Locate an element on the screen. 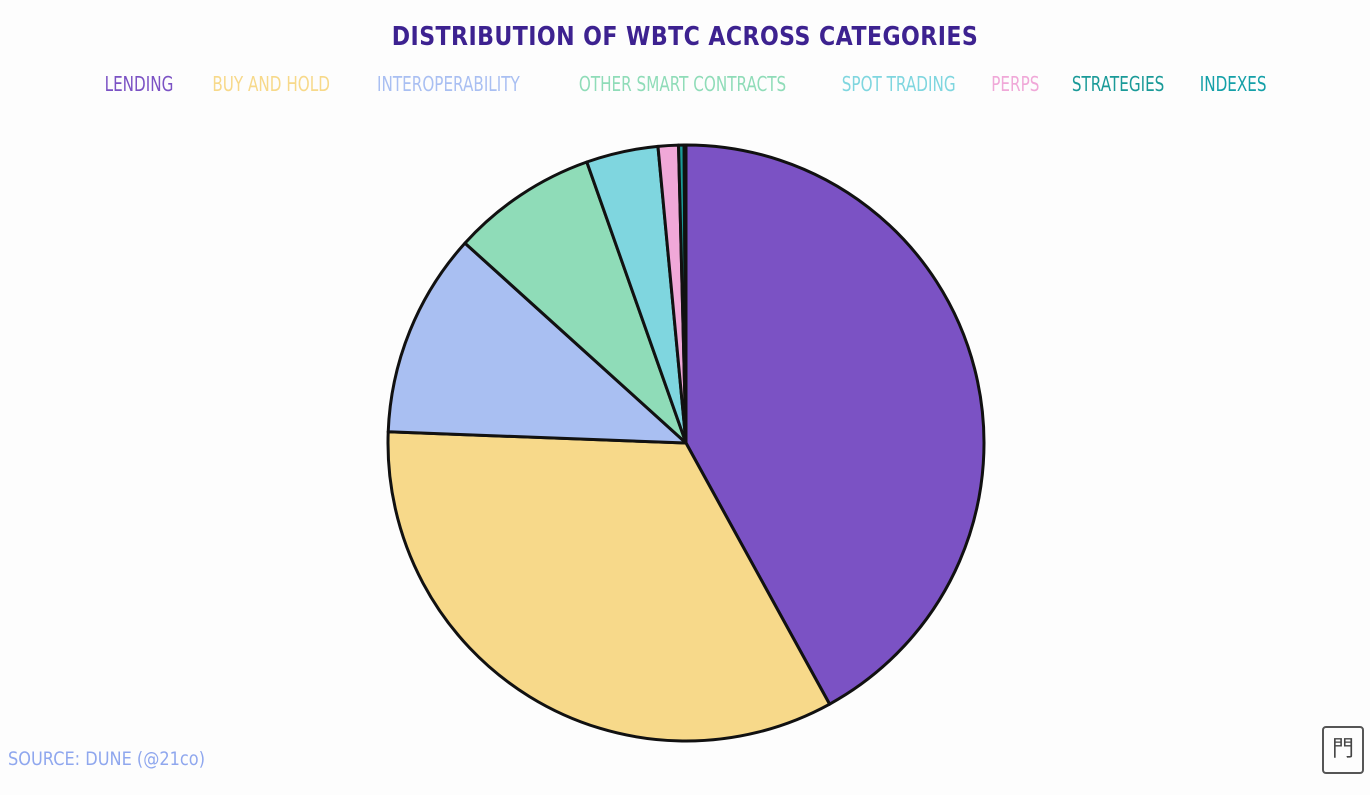 This screenshot has width=1370, height=795. source-note: SOURCE: DUNE (@21co) is located at coordinates (107, 759).